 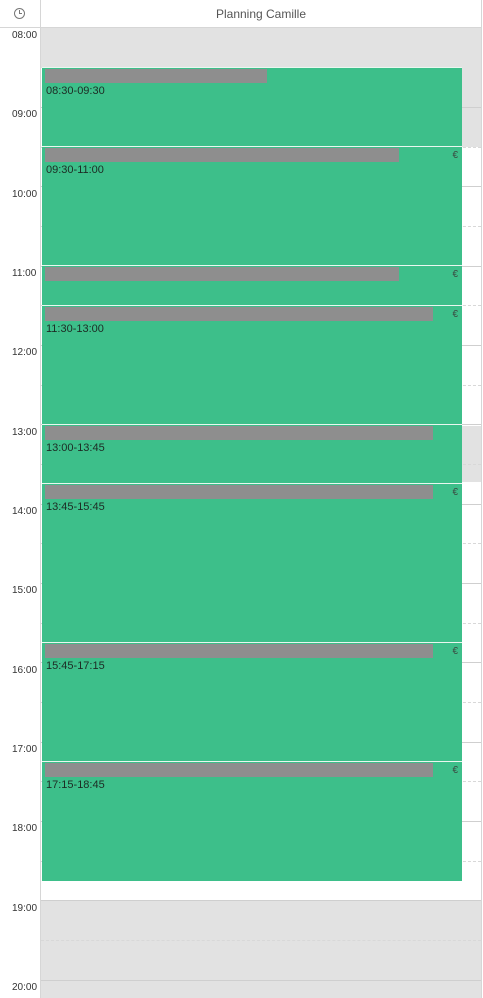 I want to click on time-label: 20:00, so click(x=25, y=987).